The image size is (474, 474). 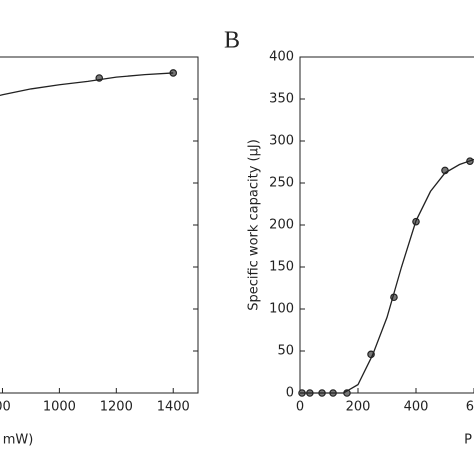 I want to click on y-tick-label: 150, so click(x=281, y=267).